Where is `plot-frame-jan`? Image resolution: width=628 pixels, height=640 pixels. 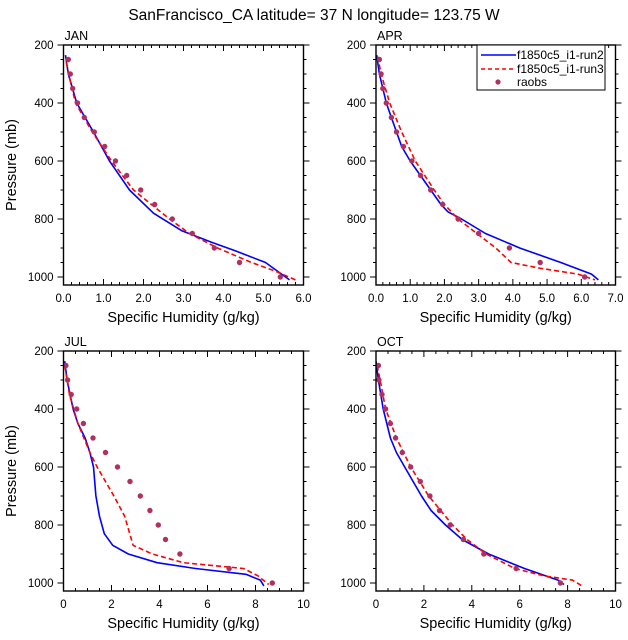
plot-frame-jan is located at coordinates (183, 165).